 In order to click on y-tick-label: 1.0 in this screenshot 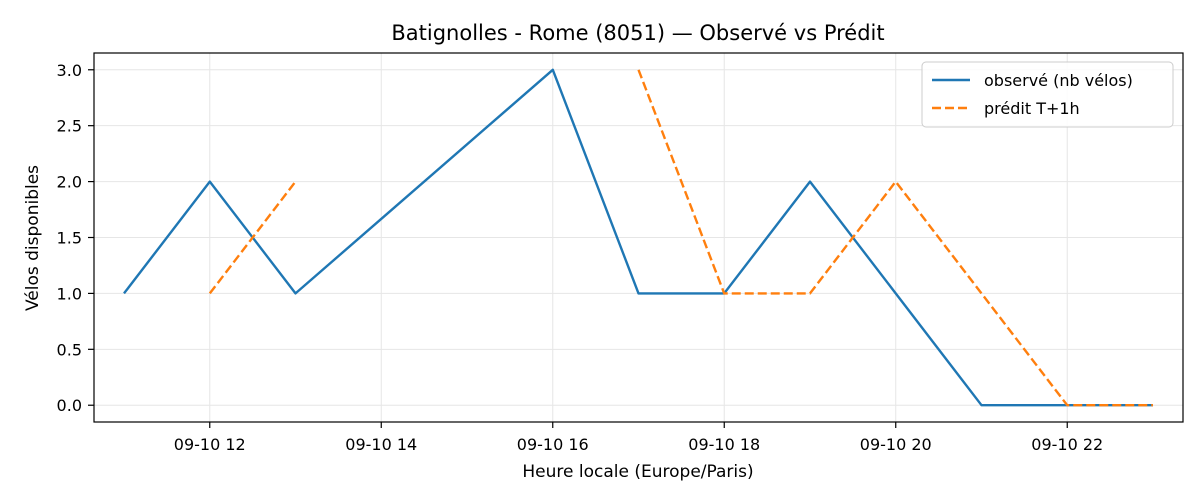, I will do `click(69, 293)`.